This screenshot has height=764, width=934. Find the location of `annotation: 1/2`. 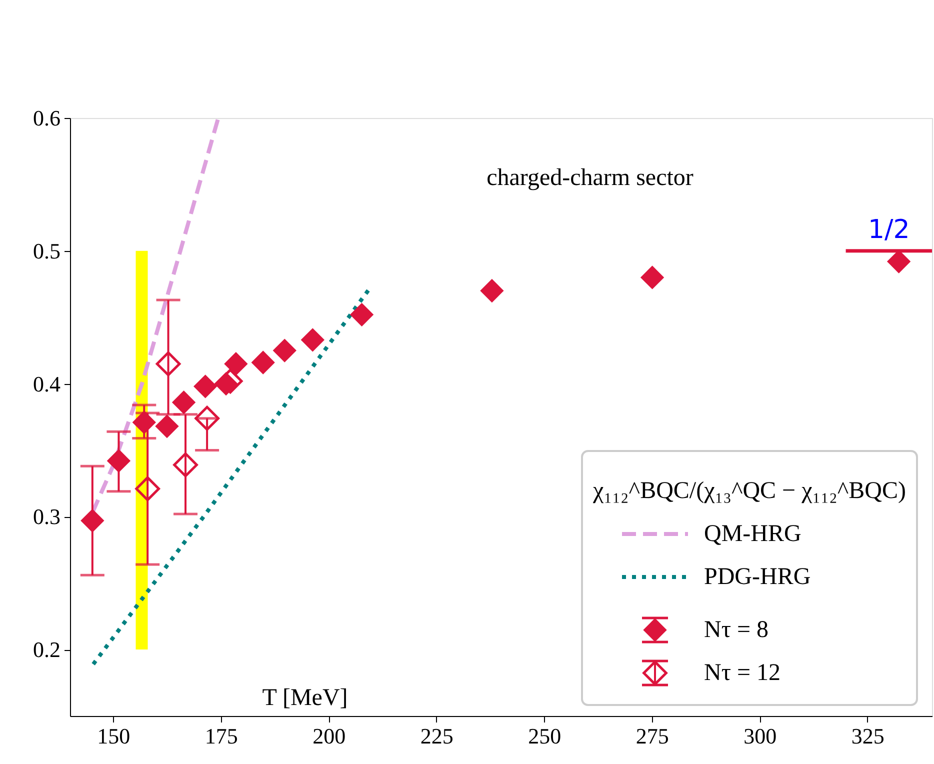

annotation: 1/2 is located at coordinates (889, 229).